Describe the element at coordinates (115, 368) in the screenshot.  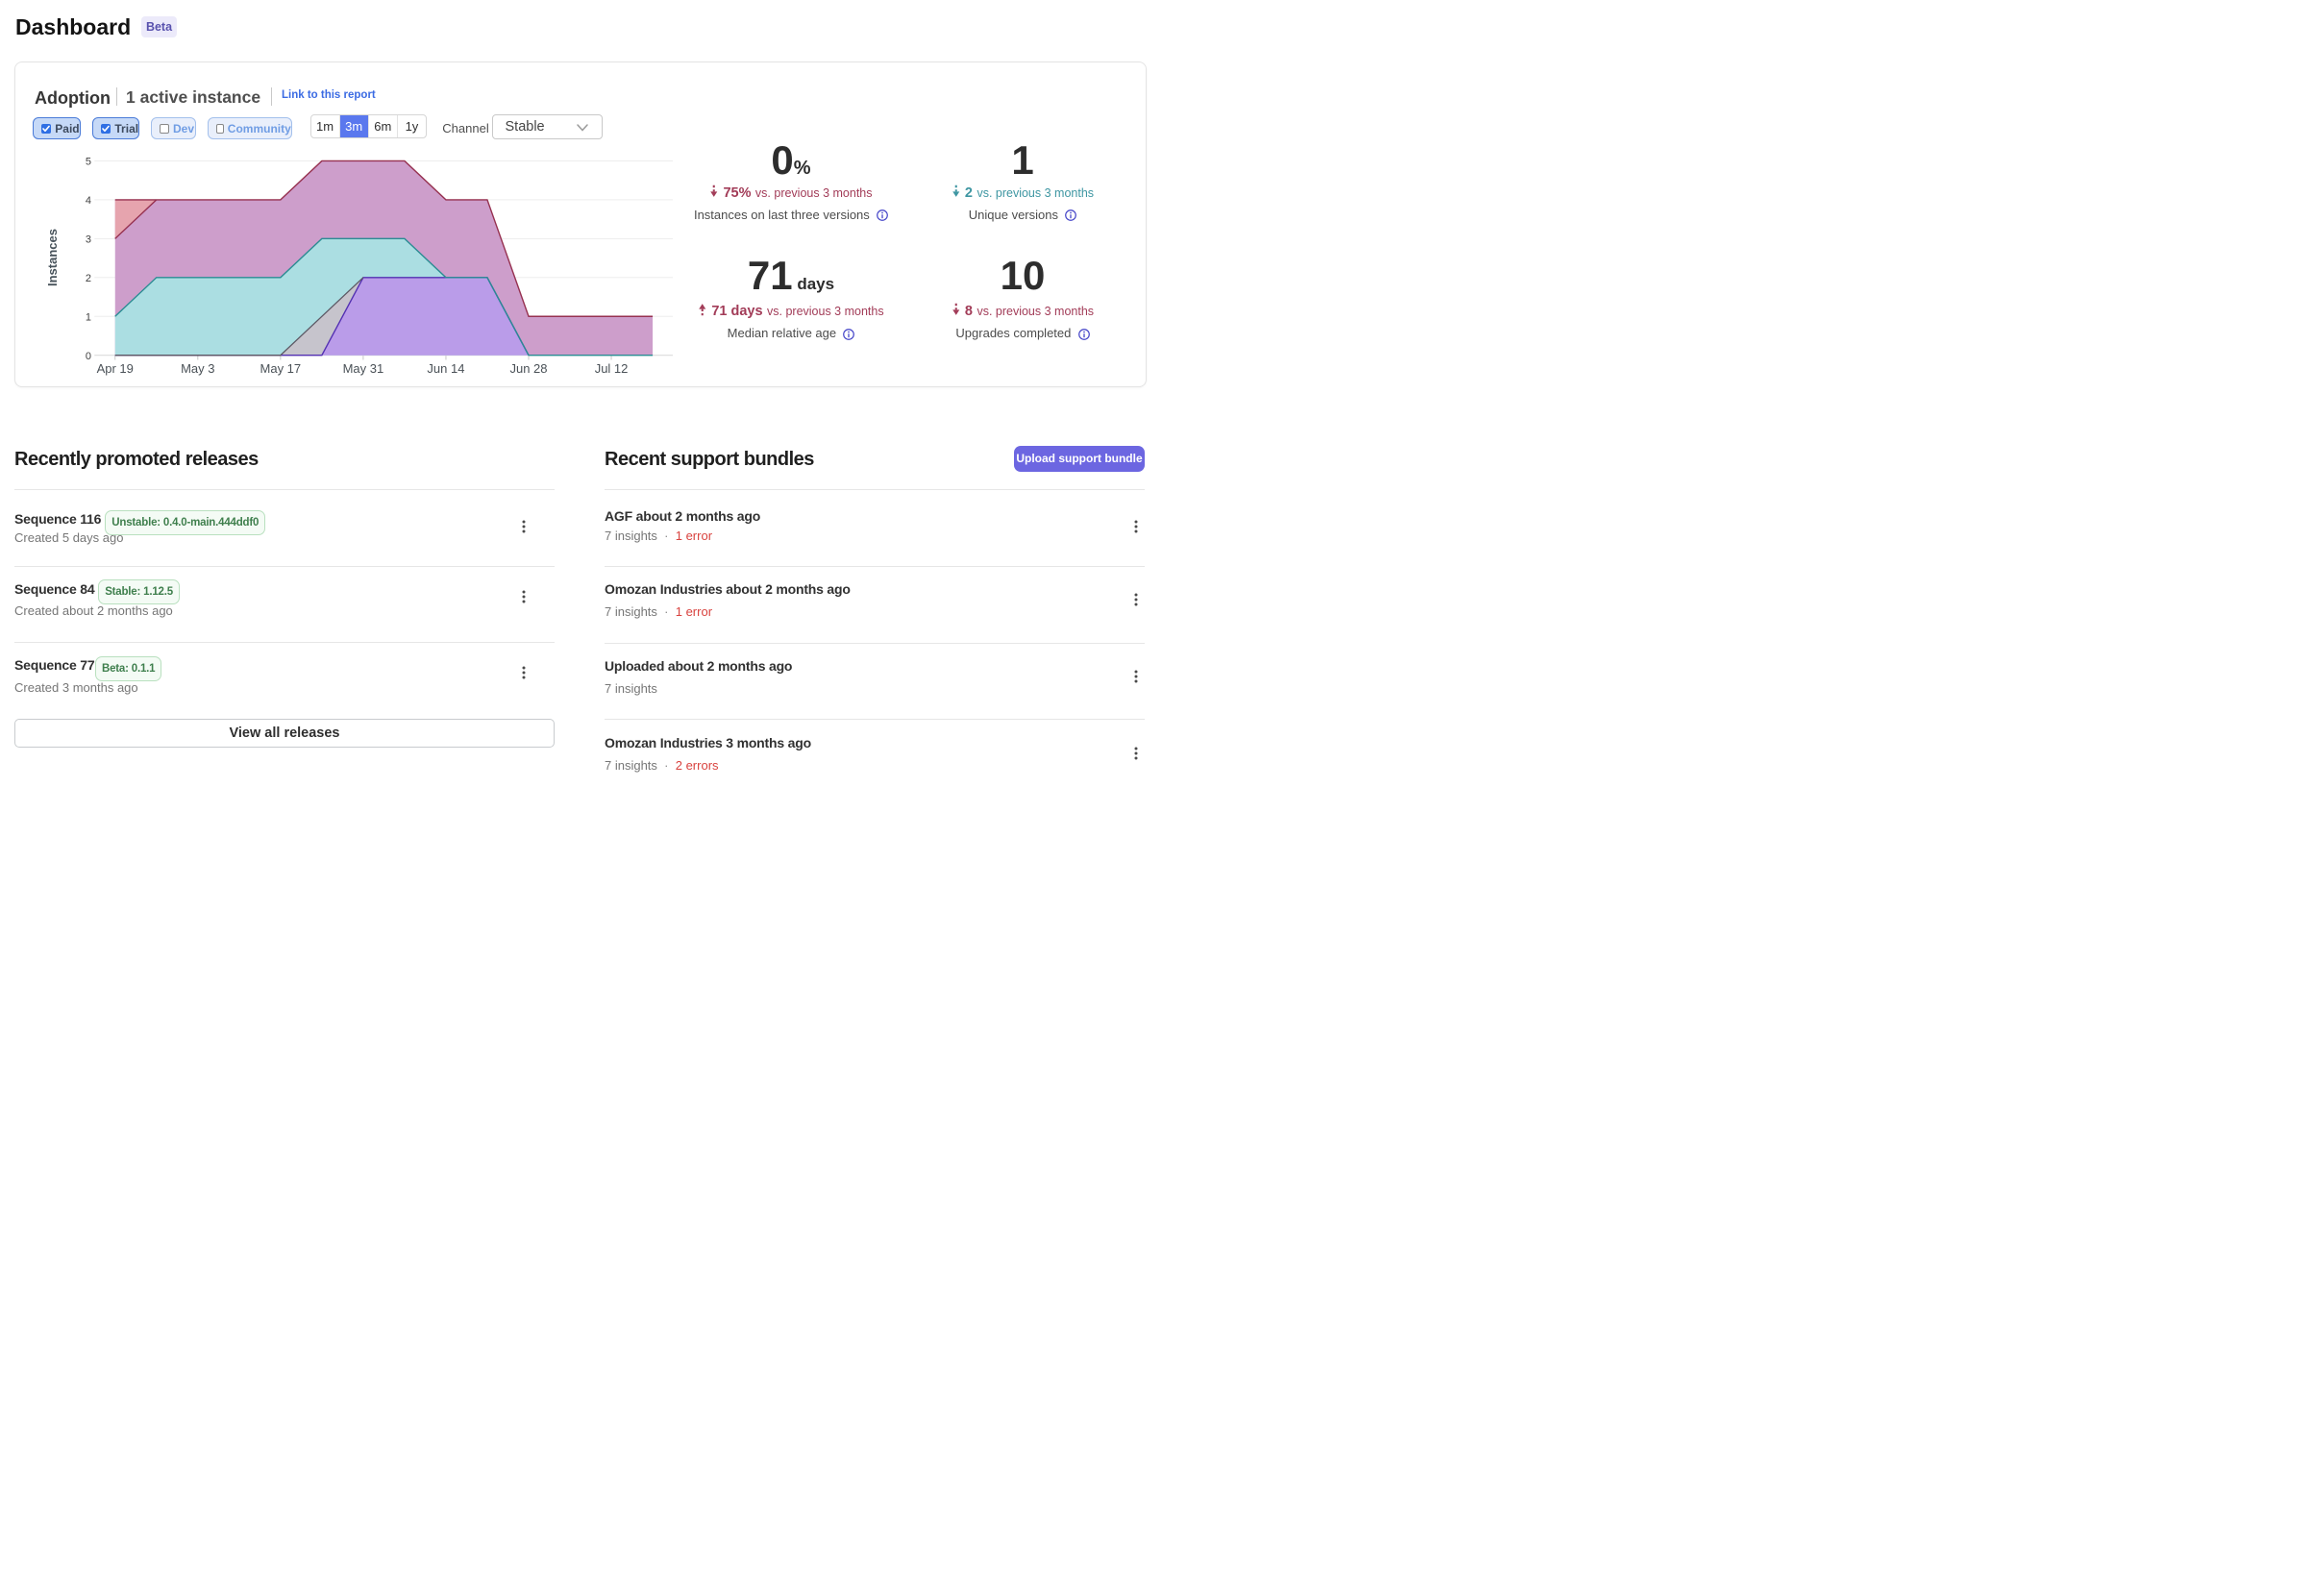
I see `svg-text: Apr 19` at that location.